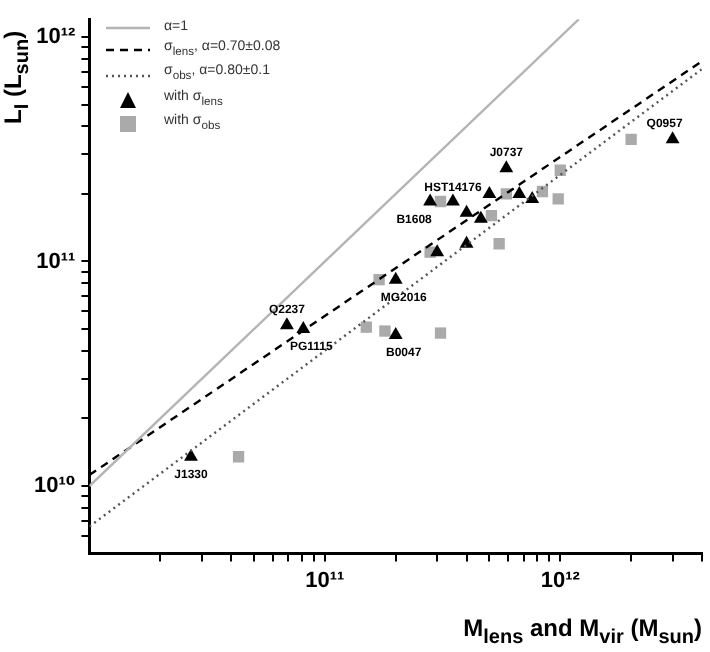  I want to click on y-tick-label: 10¹², so click(56, 37).